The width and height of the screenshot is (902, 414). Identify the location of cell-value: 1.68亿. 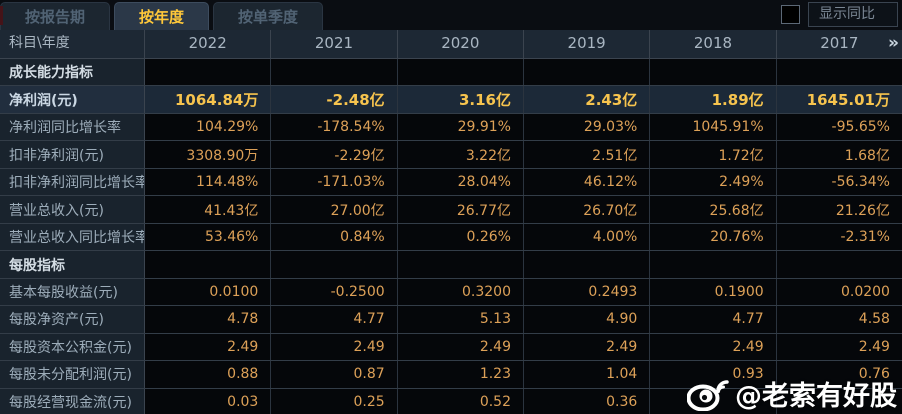
(839, 154).